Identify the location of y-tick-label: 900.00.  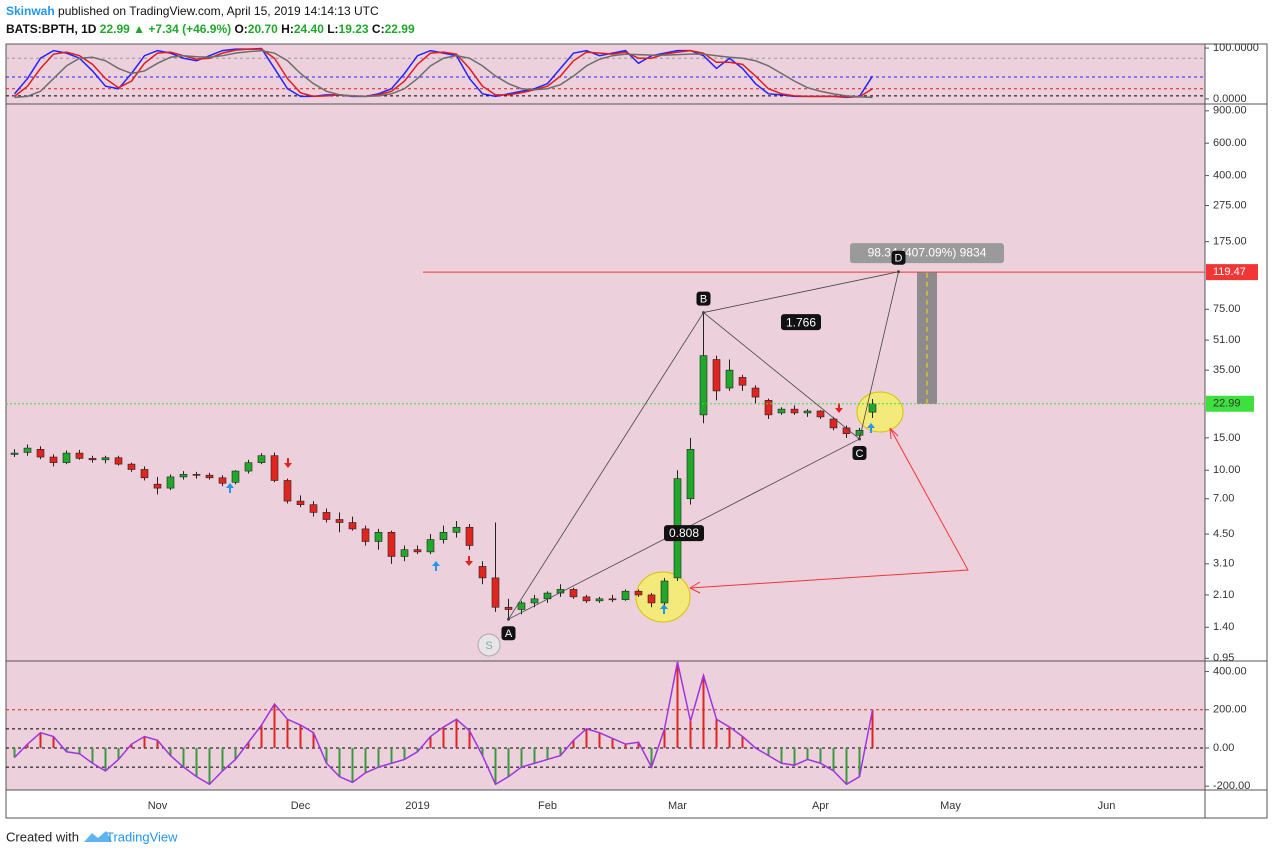
(1230, 111).